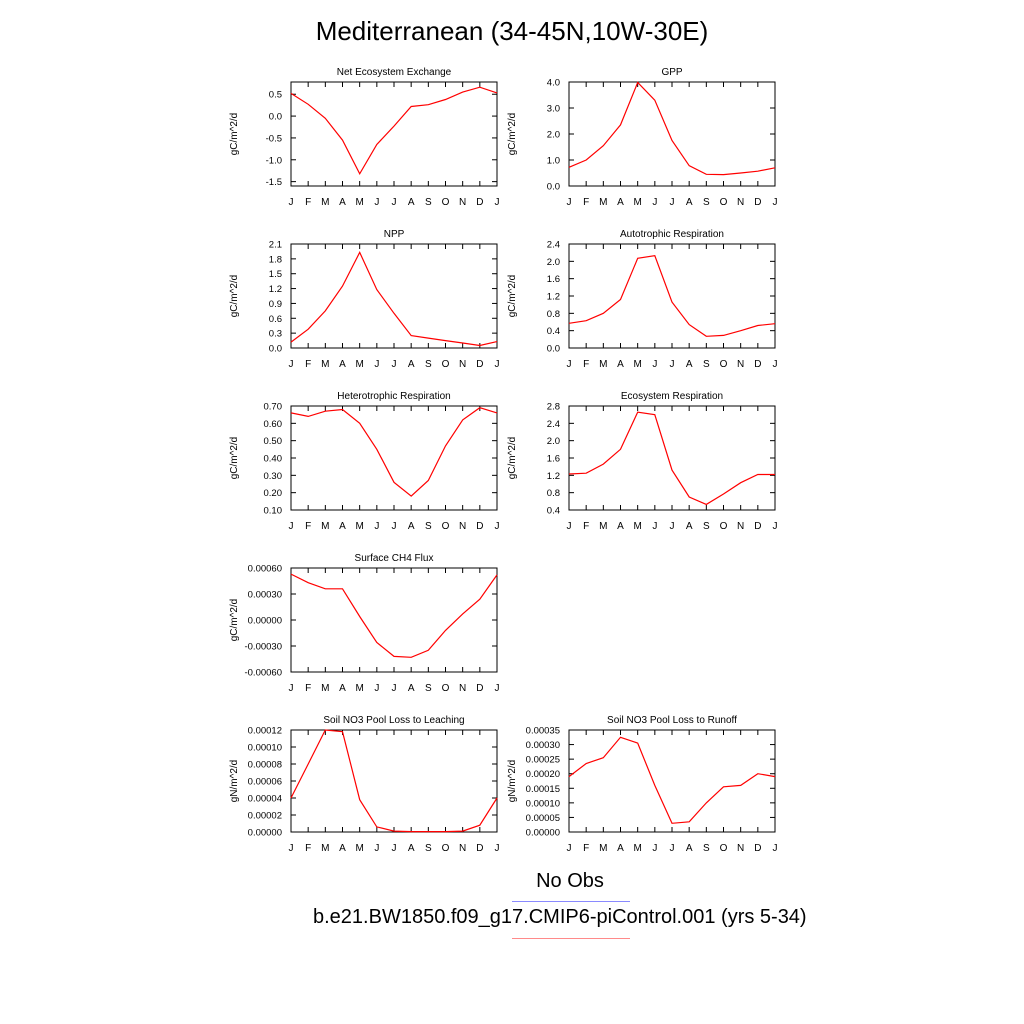 Image resolution: width=1024 pixels, height=1024 pixels. I want to click on y-tick-label: 0.00012, so click(265, 731).